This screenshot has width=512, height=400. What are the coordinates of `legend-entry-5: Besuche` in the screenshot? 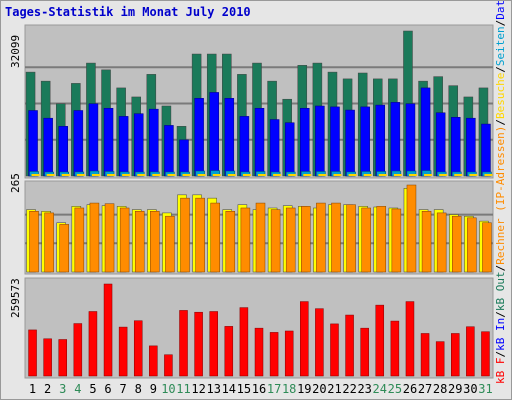 It's located at (500, 96).